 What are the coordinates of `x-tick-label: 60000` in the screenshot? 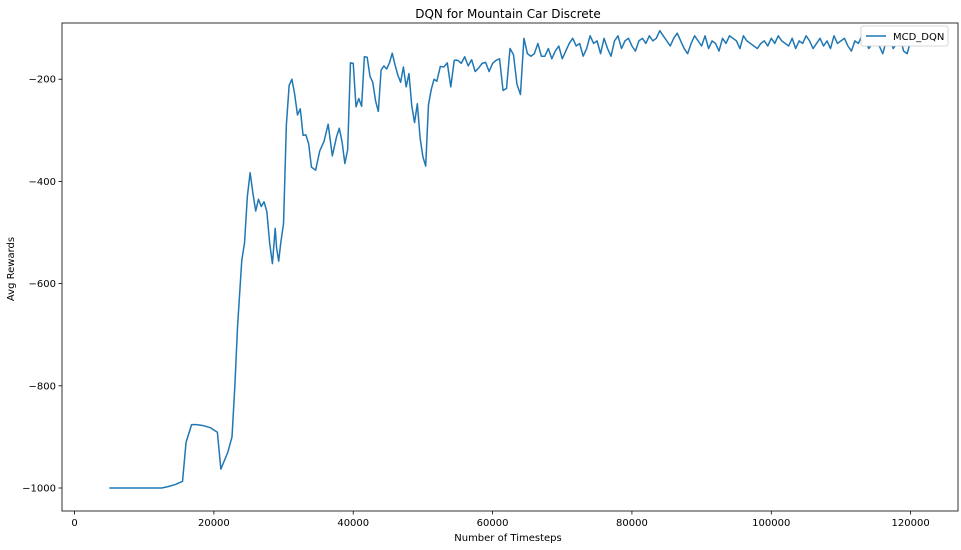 It's located at (493, 523).